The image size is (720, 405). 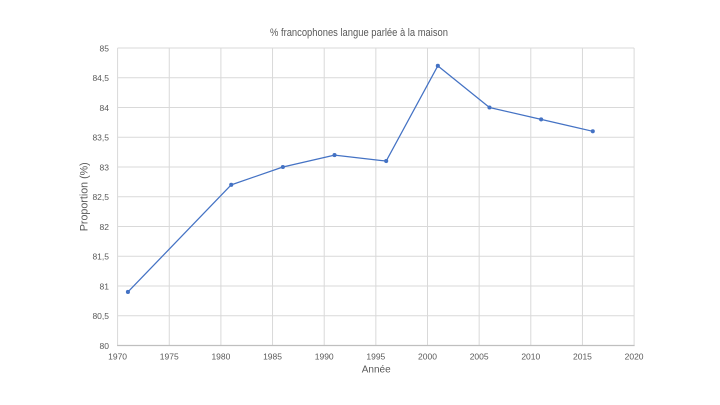 What do you see at coordinates (100, 197) in the screenshot?
I see `svg-text: 82,5` at bounding box center [100, 197].